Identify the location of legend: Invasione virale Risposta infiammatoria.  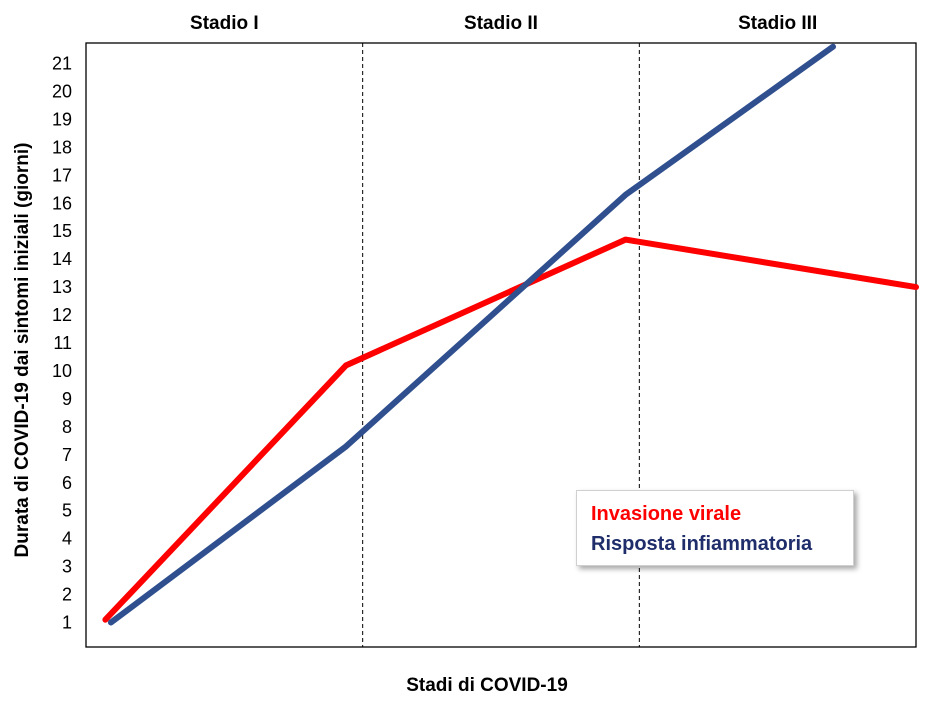
(715, 528).